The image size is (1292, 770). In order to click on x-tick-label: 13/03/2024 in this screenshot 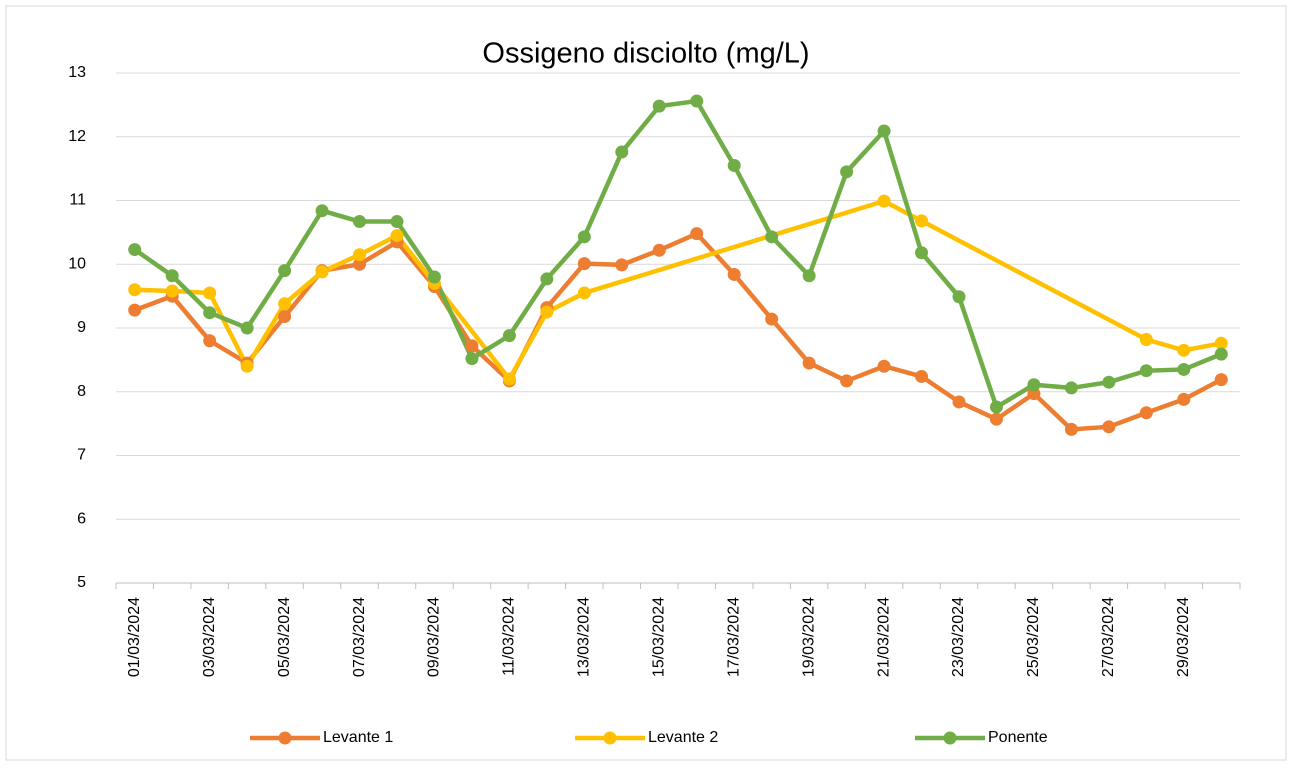, I will do `click(584, 637)`.